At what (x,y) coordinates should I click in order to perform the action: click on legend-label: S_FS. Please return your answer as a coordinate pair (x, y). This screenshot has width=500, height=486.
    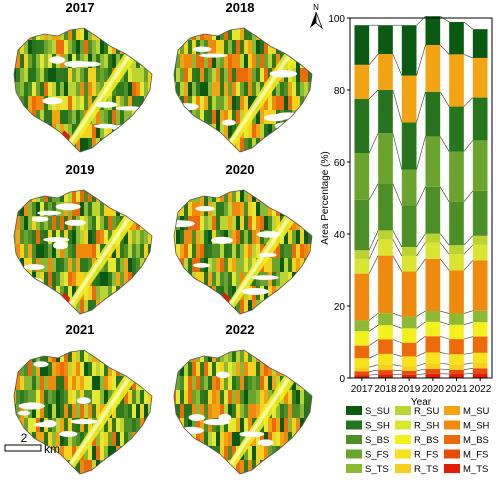
    Looking at the image, I should click on (377, 455).